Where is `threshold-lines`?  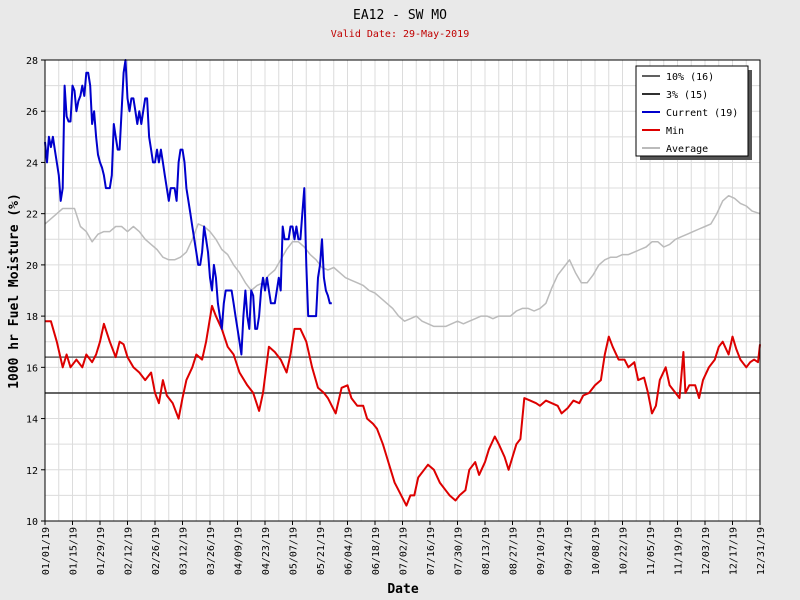
threshold-lines is located at coordinates (402, 375).